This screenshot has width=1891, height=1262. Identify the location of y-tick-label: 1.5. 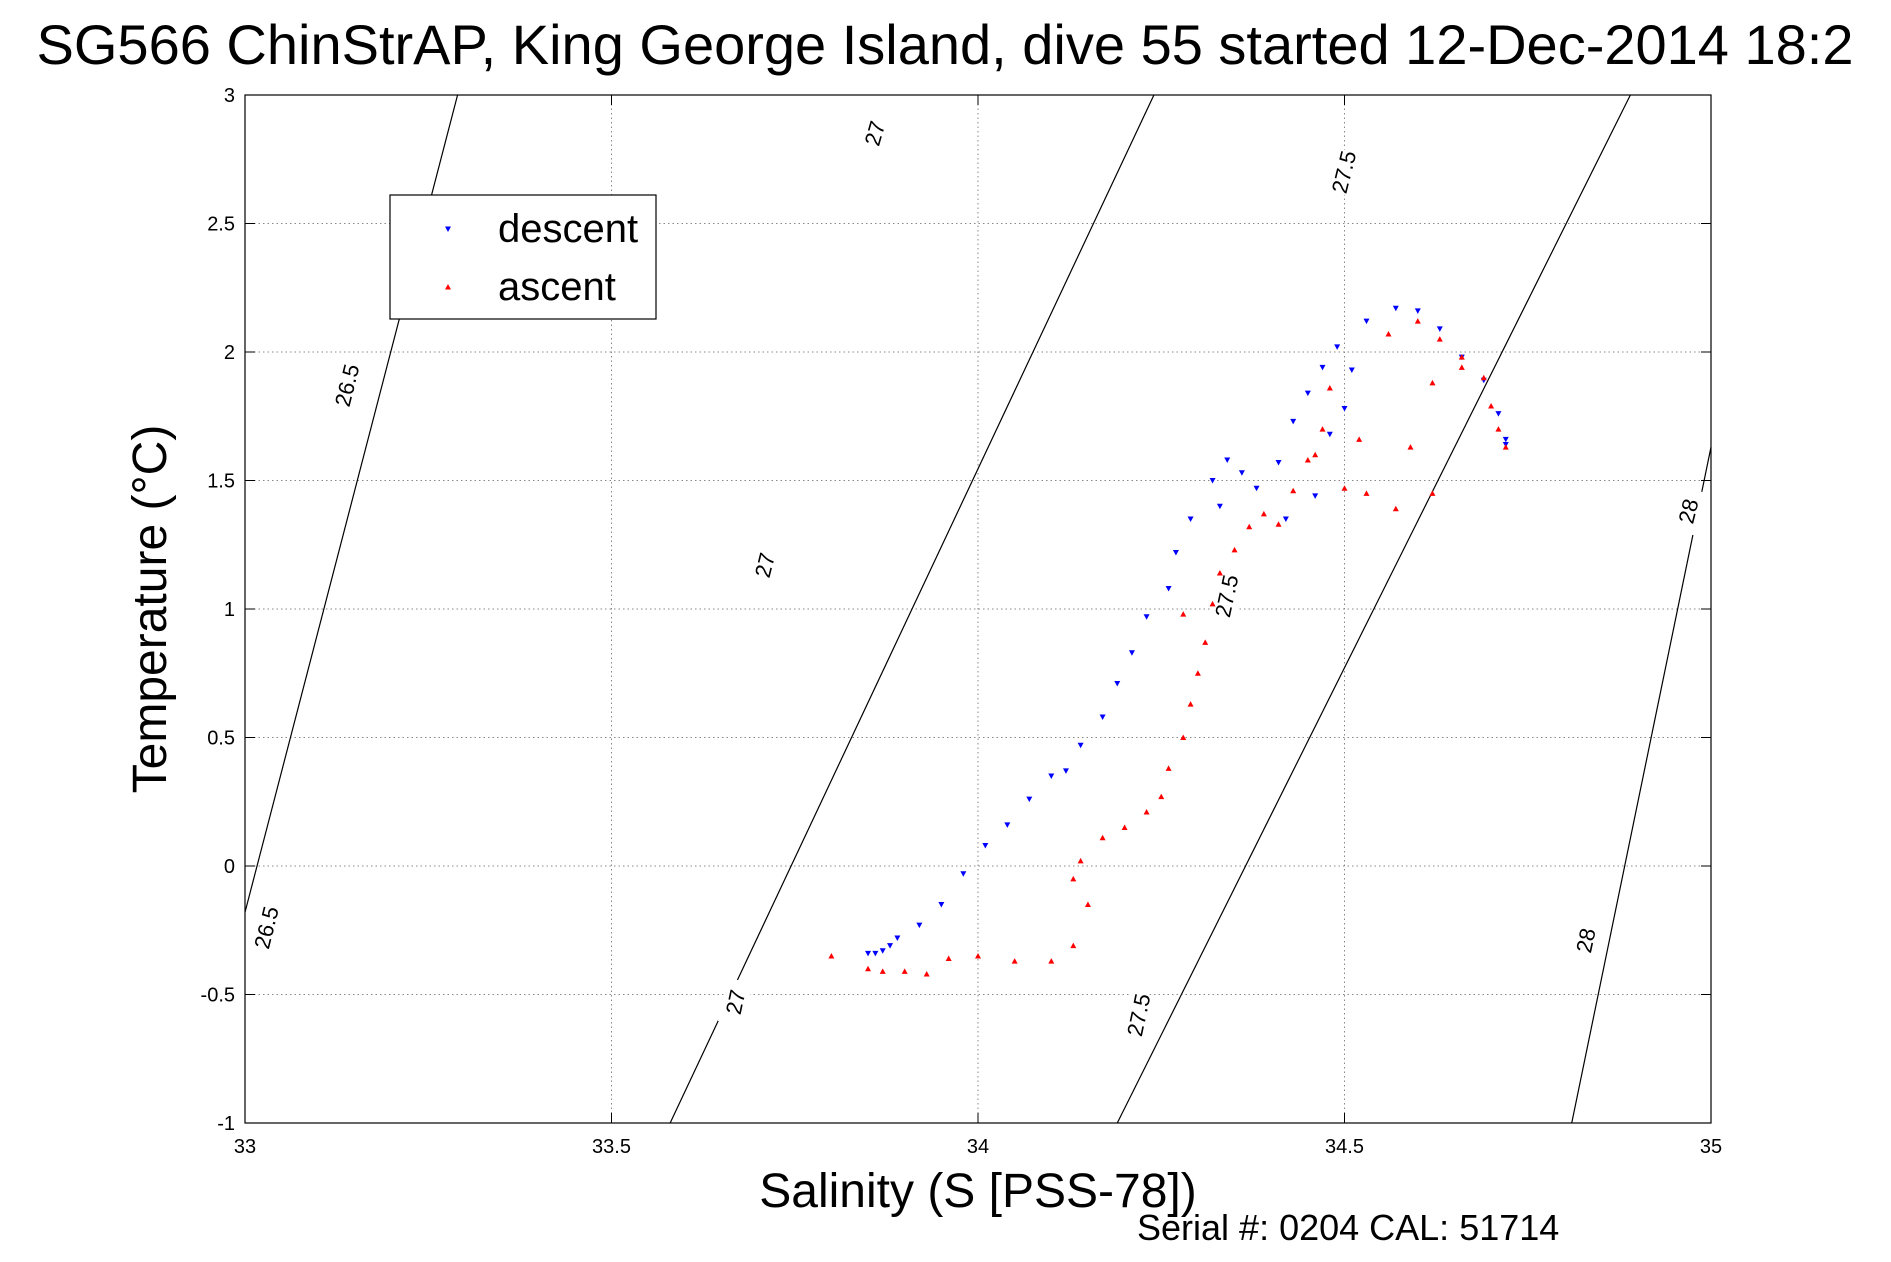
(221, 482).